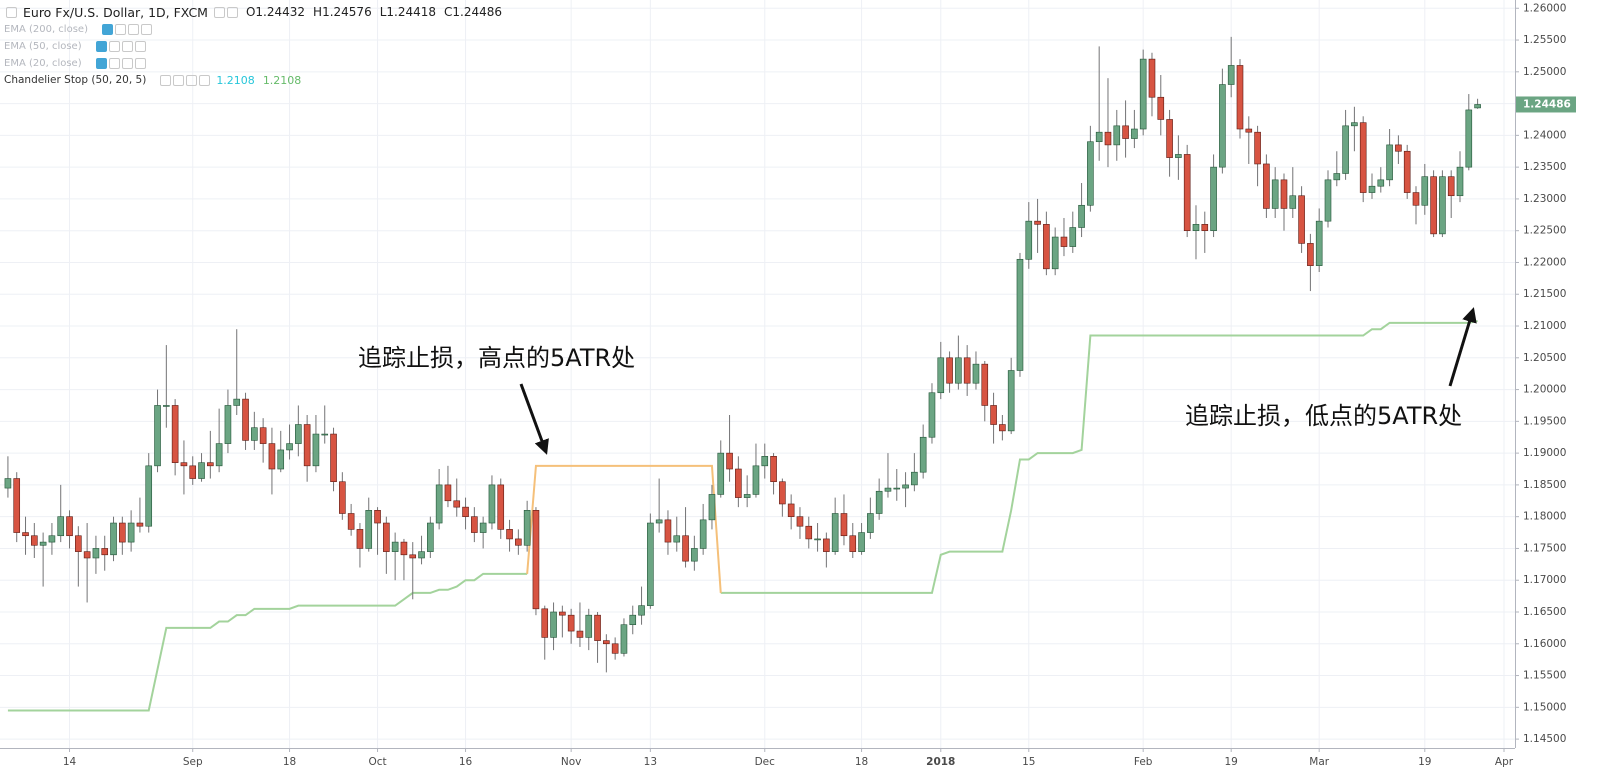 Image resolution: width=1599 pixels, height=778 pixels. Describe the element at coordinates (318, 12) in the screenshot. I see `ohlc-key: H` at that location.